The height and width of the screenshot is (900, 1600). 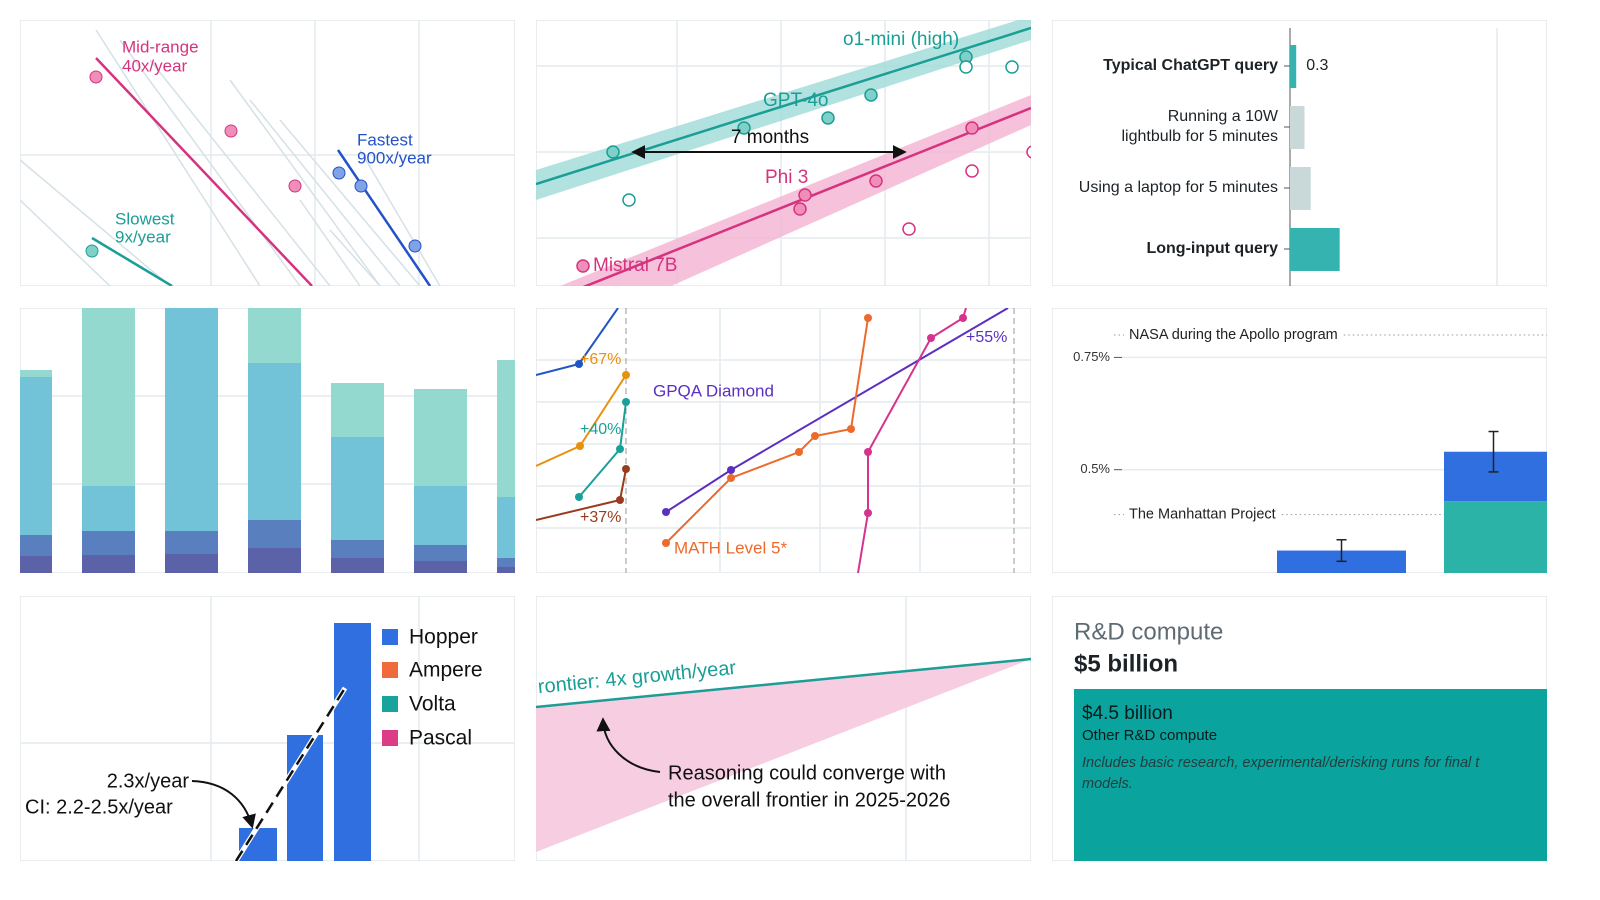 I want to click on value-label: 0.3, so click(x=1317, y=65).